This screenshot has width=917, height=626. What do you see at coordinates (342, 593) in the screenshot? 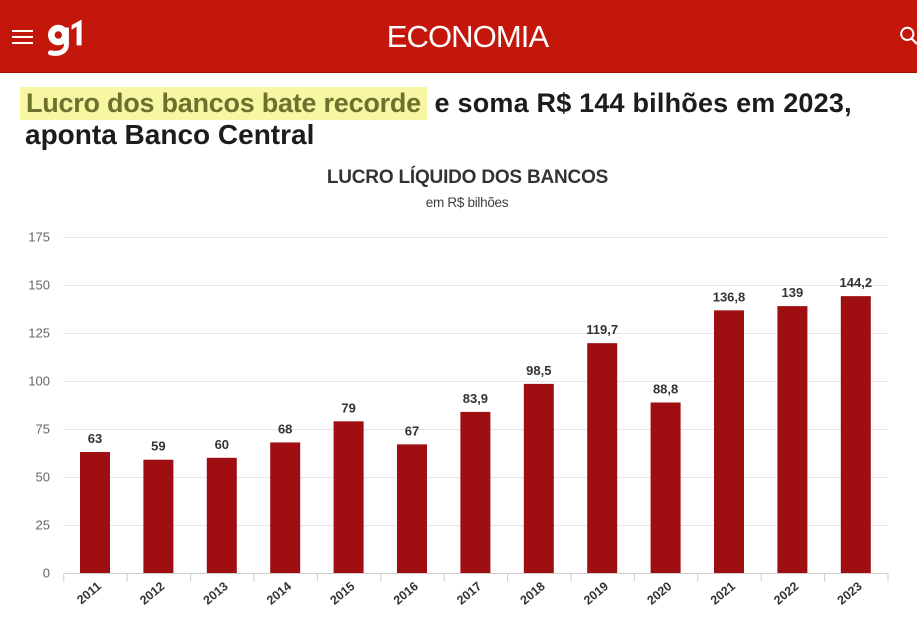
I see `svg-text: 2015` at bounding box center [342, 593].